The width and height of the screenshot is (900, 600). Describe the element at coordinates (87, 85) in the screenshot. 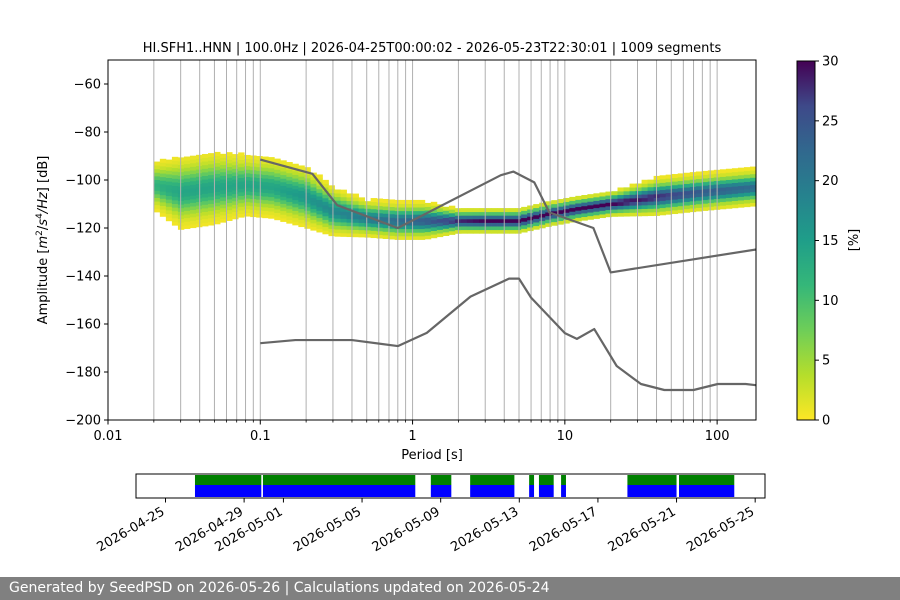

I see `y-tick-label: −60` at that location.